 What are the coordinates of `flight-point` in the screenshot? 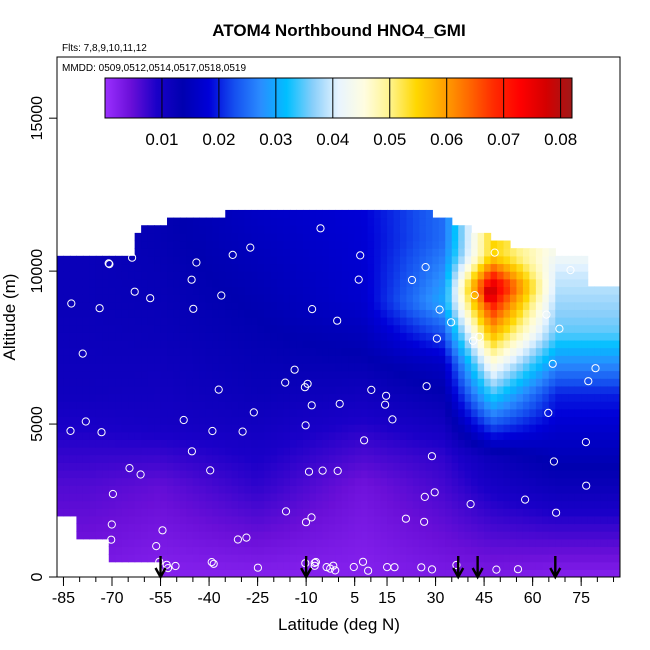 It's located at (426, 386).